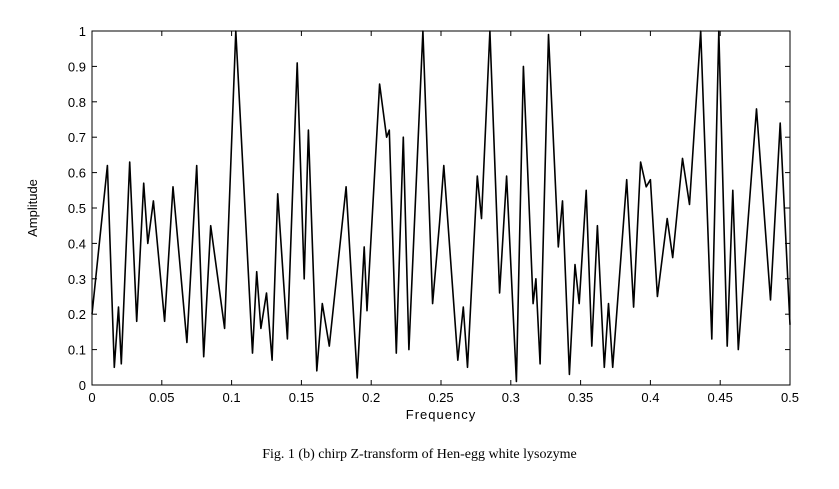 This screenshot has width=839, height=489. Describe the element at coordinates (82, 385) in the screenshot. I see `y-tick-label: 0` at that location.